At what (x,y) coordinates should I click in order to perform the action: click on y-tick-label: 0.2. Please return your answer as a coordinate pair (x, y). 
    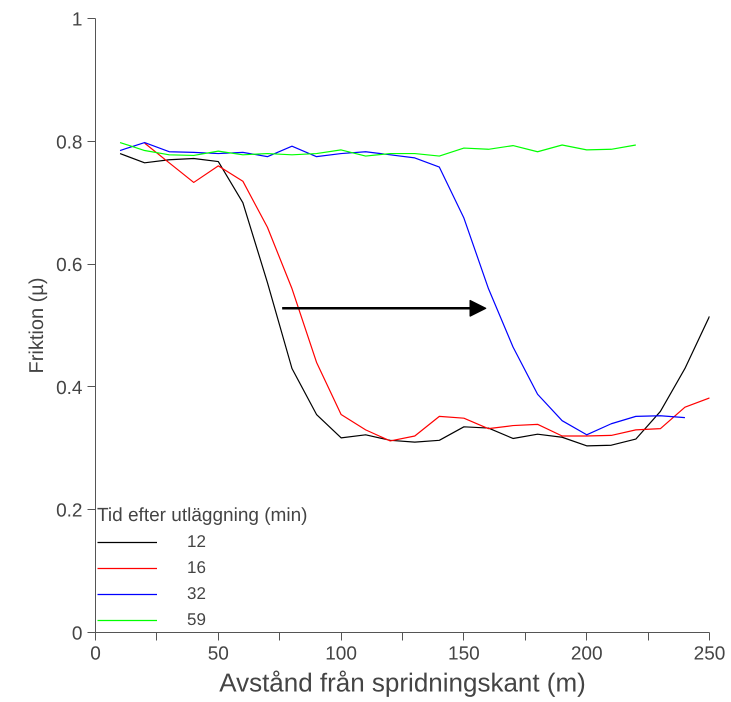
    Looking at the image, I should click on (69, 511).